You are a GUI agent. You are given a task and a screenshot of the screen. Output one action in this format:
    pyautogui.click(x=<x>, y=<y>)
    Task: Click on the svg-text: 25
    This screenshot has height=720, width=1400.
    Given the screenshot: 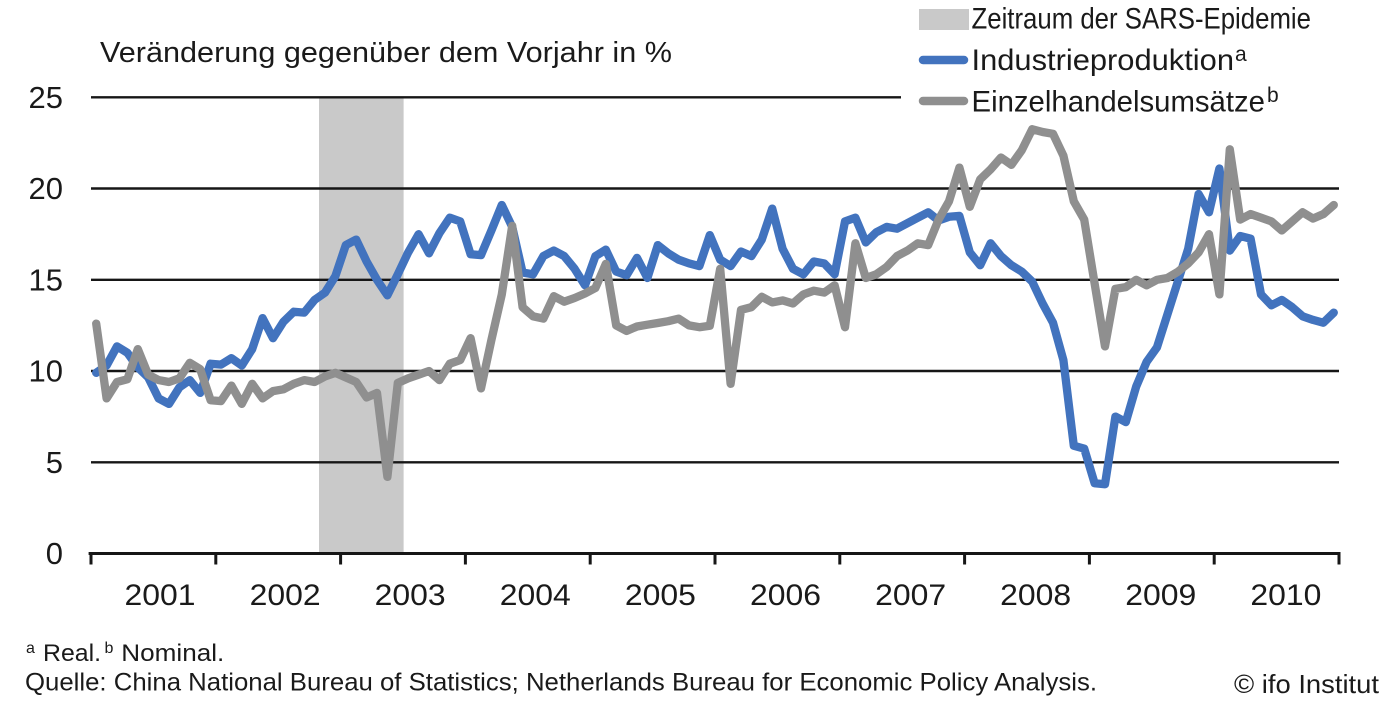 What is the action you would take?
    pyautogui.click(x=46, y=97)
    